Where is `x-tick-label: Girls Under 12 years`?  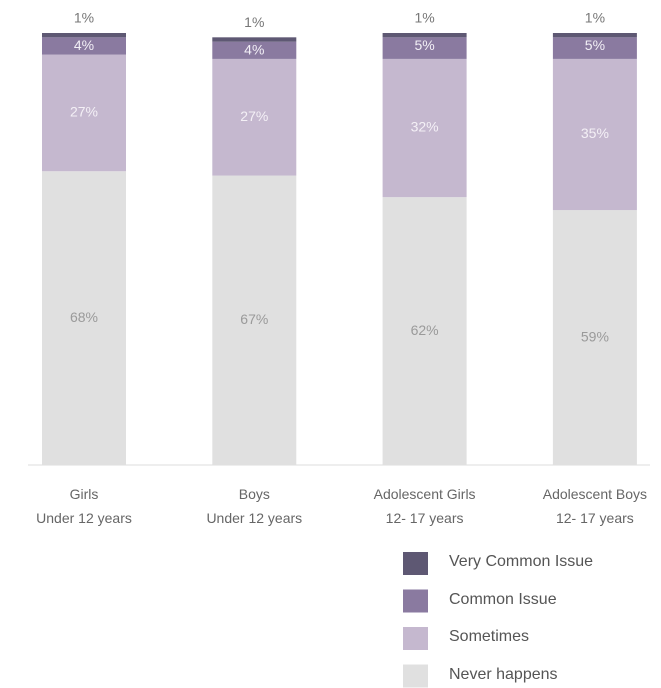
x-tick-label: Girls Under 12 years is located at coordinates (84, 506).